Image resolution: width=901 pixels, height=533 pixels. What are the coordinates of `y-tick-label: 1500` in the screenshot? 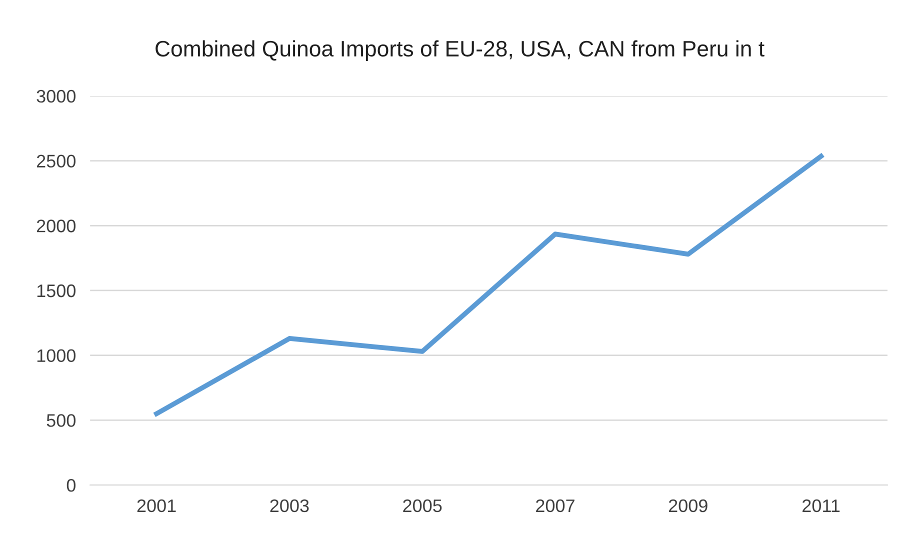 It's located at (56, 291).